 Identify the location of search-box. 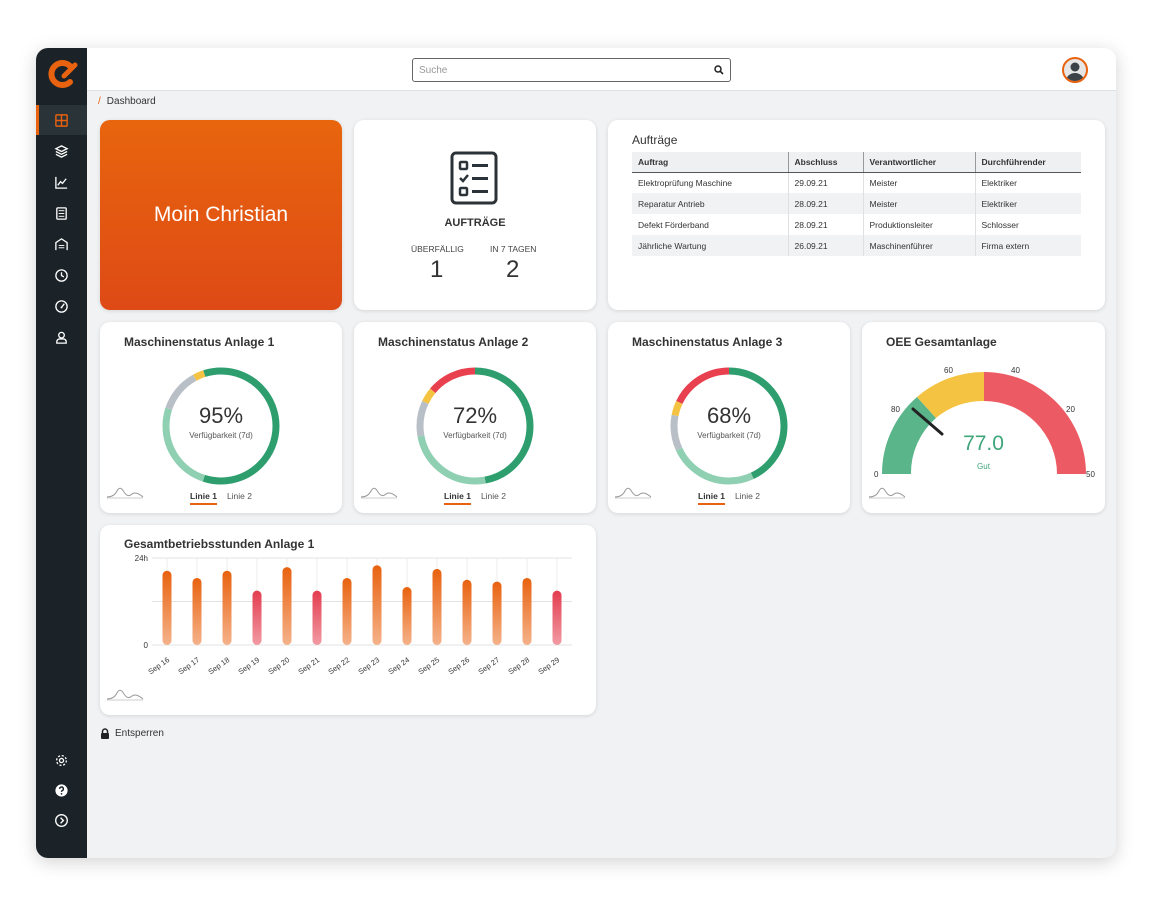
(571, 70).